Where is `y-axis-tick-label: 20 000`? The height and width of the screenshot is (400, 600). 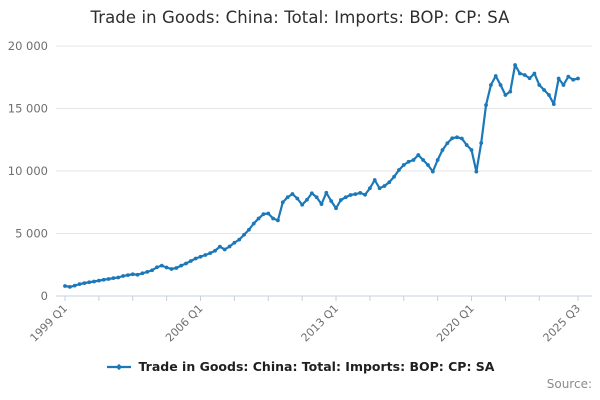 y-axis-tick-label: 20 000 is located at coordinates (28, 46).